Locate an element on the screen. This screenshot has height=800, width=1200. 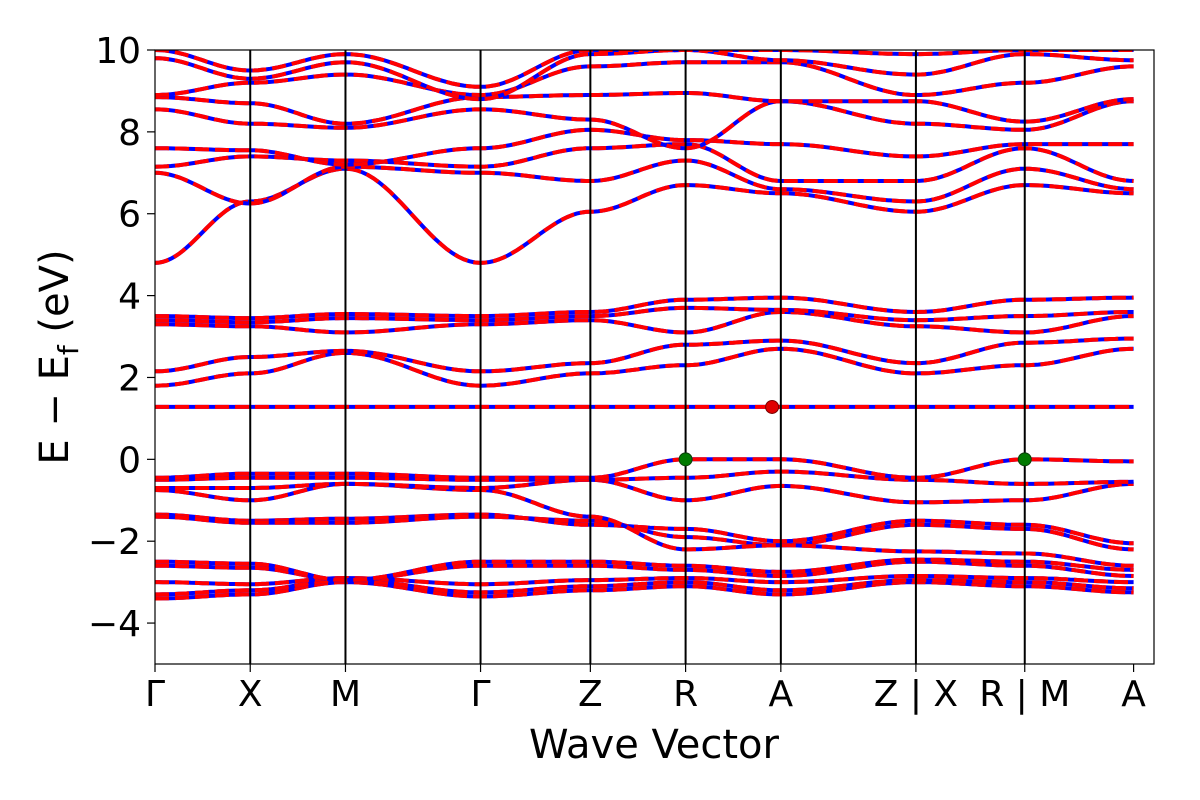
y-tick-label: 8 is located at coordinates (129, 133).